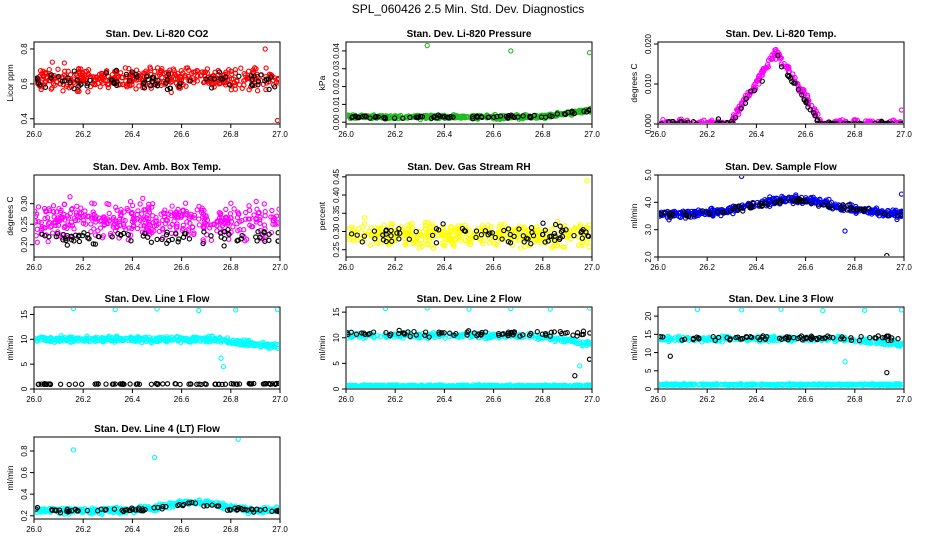 The height and width of the screenshot is (540, 936). I want to click on y-tick-label: 0.03, so click(336, 68).